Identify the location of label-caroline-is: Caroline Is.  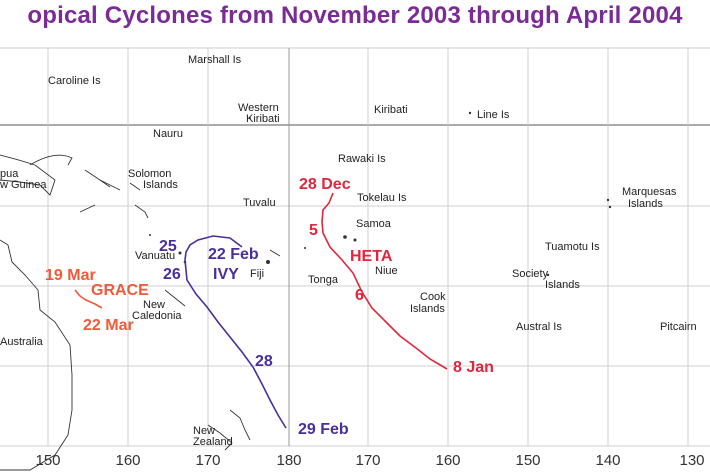
(74, 81).